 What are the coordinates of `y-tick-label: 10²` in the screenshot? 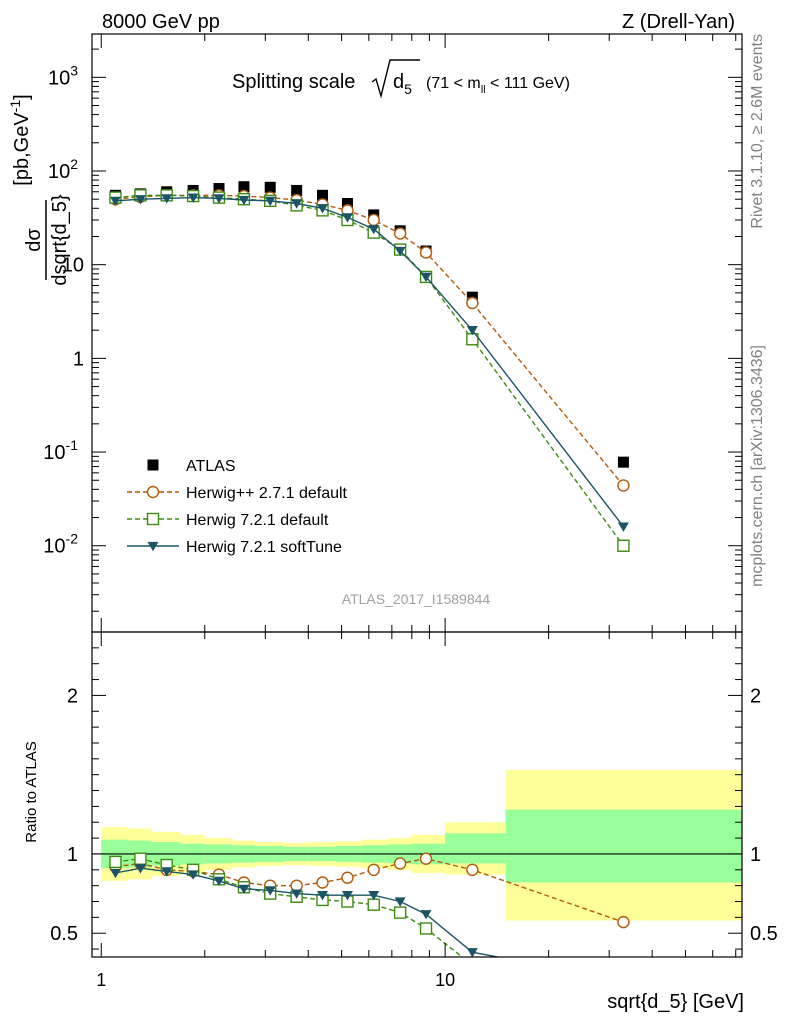 It's located at (63, 169).